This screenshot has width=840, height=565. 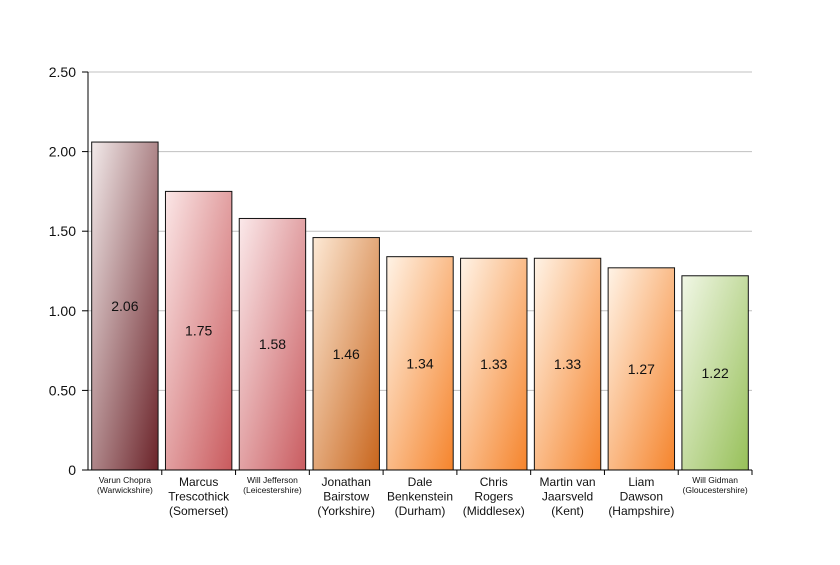 What do you see at coordinates (72, 470) in the screenshot?
I see `y-tick-label: 0` at bounding box center [72, 470].